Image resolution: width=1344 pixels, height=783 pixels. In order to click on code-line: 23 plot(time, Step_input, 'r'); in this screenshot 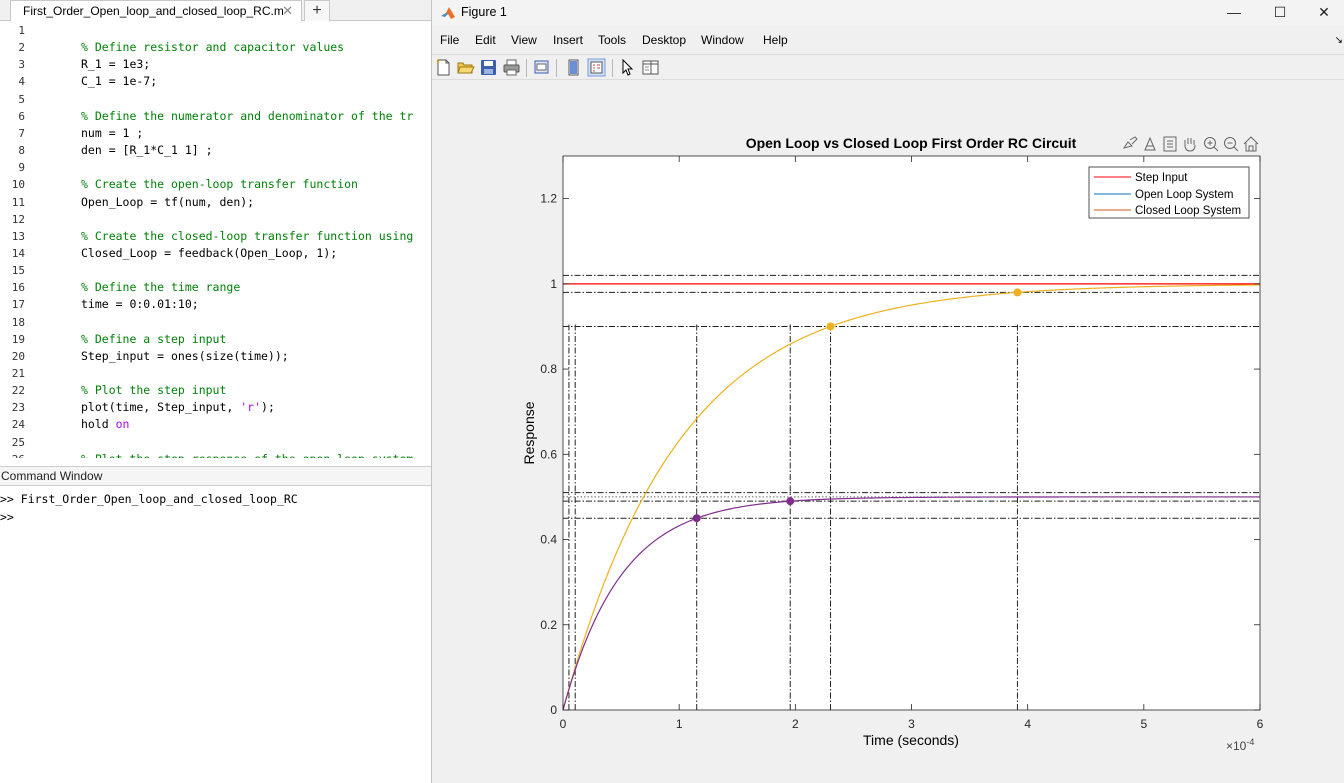, I will do `click(216, 407)`.